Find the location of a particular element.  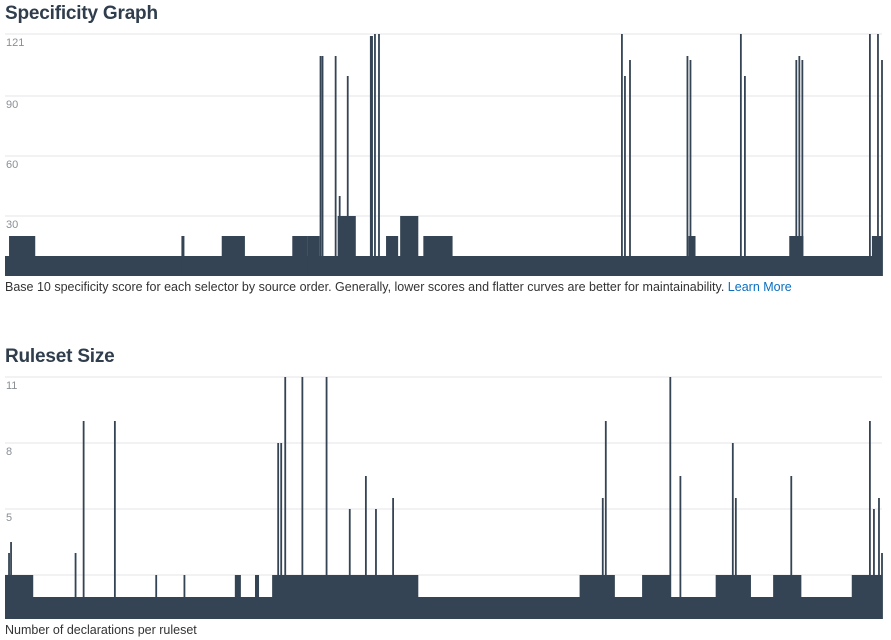

y-tick-label: 30 is located at coordinates (12, 225).